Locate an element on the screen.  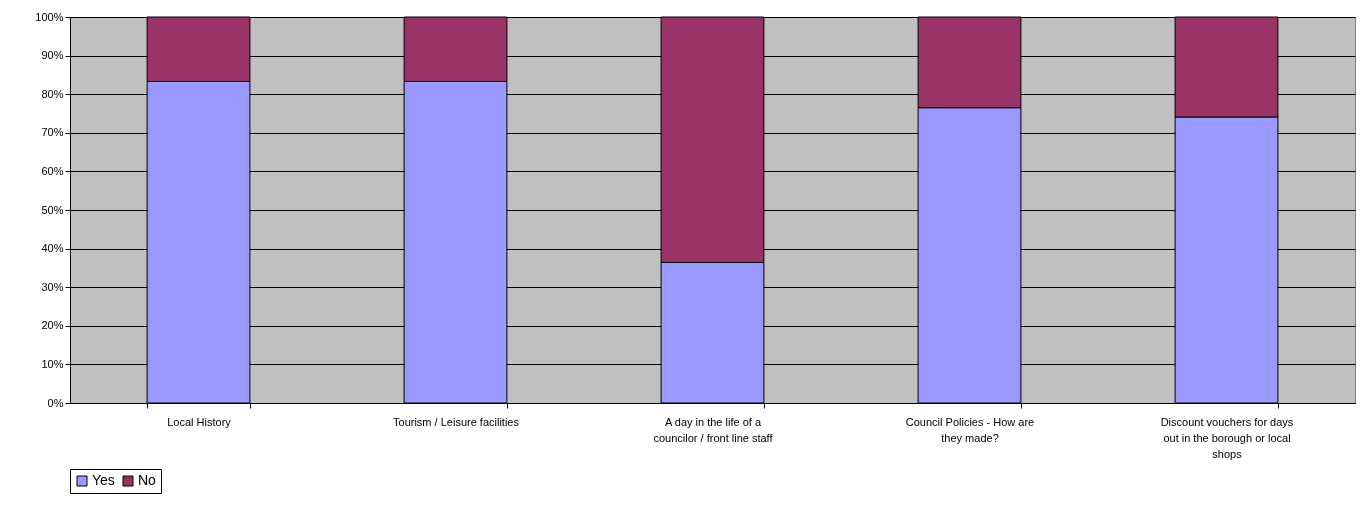
x-tick-label: A day in the life of a councilor / front line staff is located at coordinates (713, 429).